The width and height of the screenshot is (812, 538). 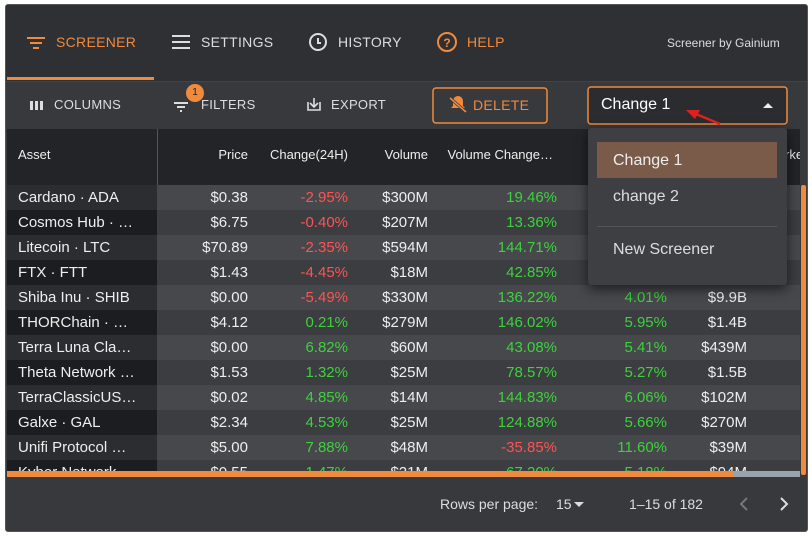 I want to click on filters-button: FILTERS, so click(x=228, y=104).